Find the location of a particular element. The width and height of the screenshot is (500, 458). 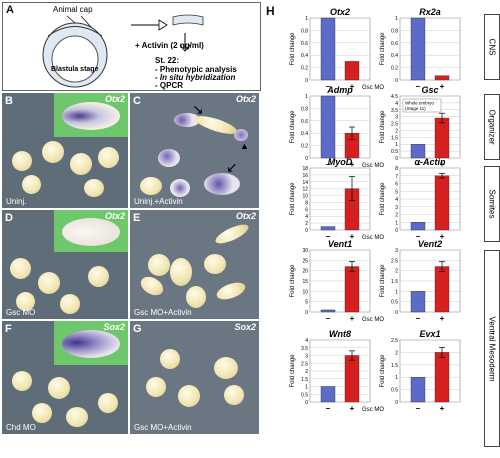

y-tick-label: 0.2 is located at coordinates (304, 69).